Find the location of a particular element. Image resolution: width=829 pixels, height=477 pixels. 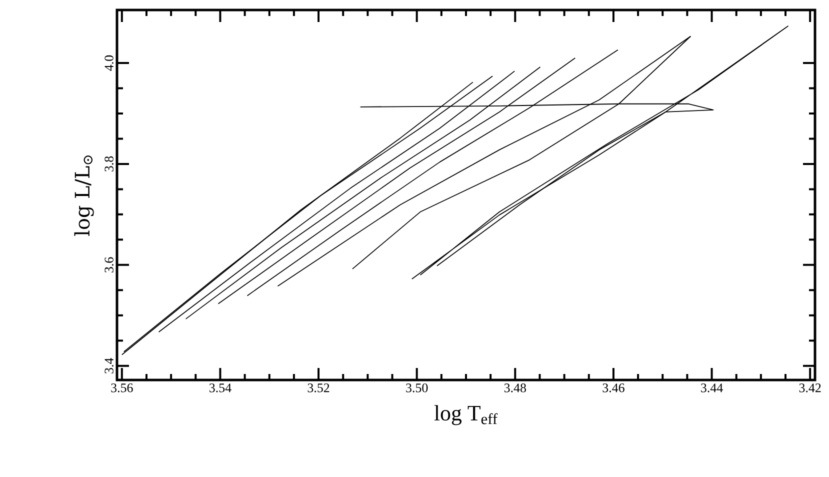

x-tick-label: 3.56 is located at coordinates (122, 388).